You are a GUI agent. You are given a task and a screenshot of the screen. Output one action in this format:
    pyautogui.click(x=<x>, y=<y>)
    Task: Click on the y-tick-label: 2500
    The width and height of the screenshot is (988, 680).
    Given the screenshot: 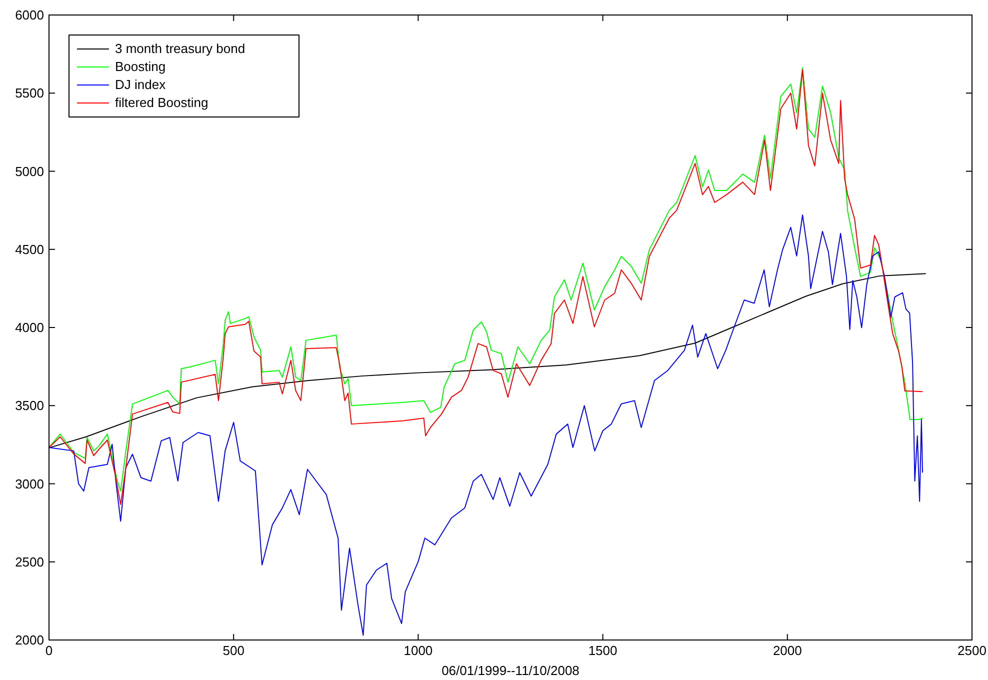 What is the action you would take?
    pyautogui.click(x=29, y=562)
    